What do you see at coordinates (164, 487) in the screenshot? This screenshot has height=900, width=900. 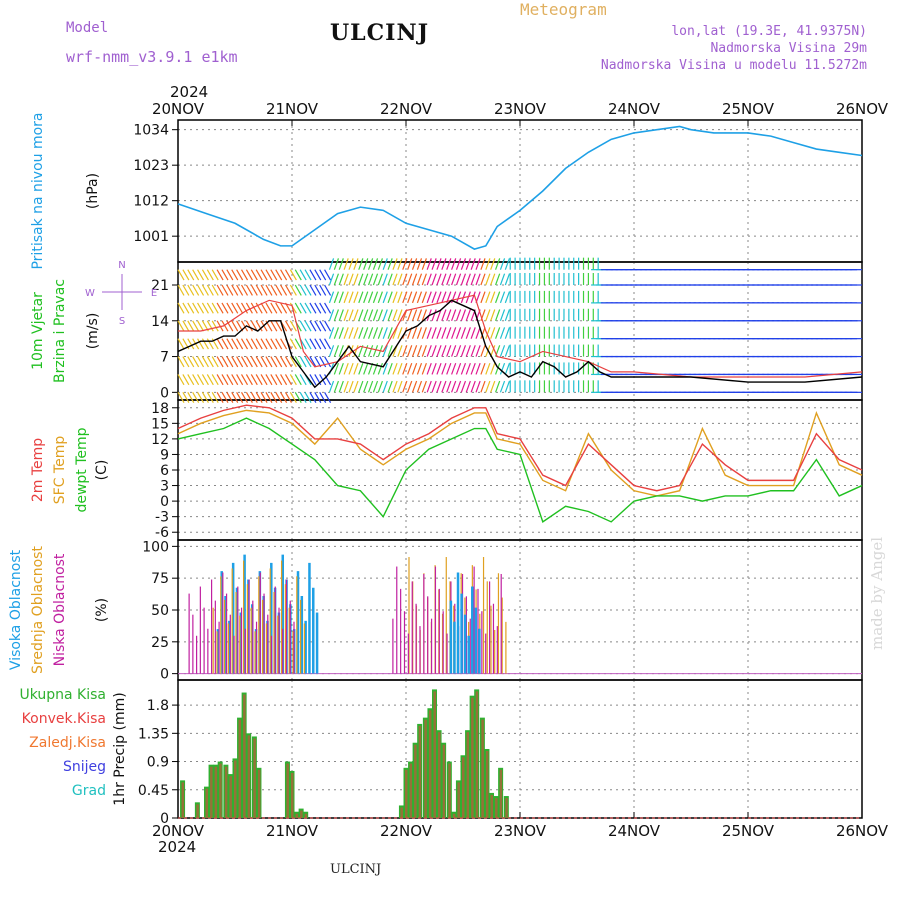 I see `y-tick-label: 3` at bounding box center [164, 487].